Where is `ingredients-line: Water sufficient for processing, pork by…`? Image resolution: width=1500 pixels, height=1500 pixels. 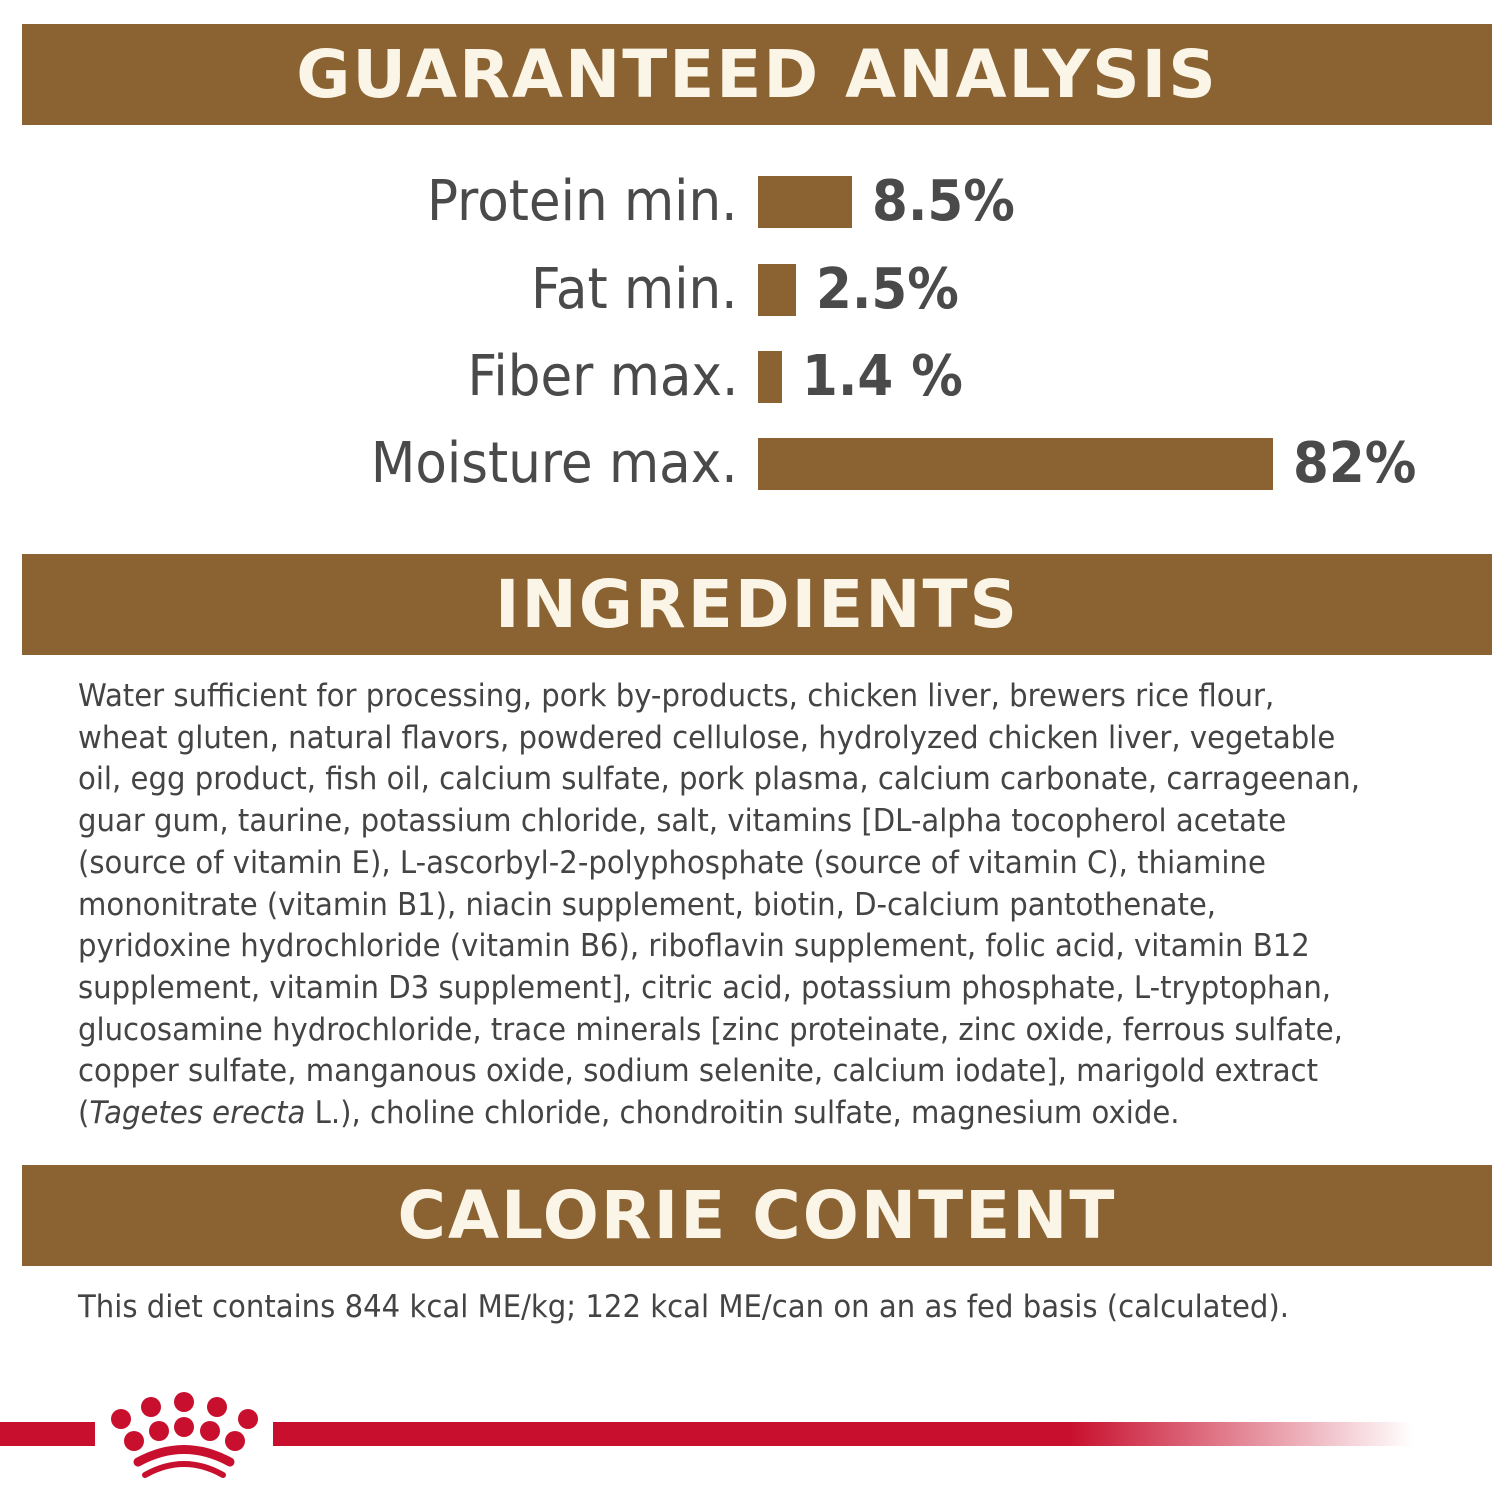
ingredients-line: Water sufficient for processing, pork by… is located at coordinates (676, 696).